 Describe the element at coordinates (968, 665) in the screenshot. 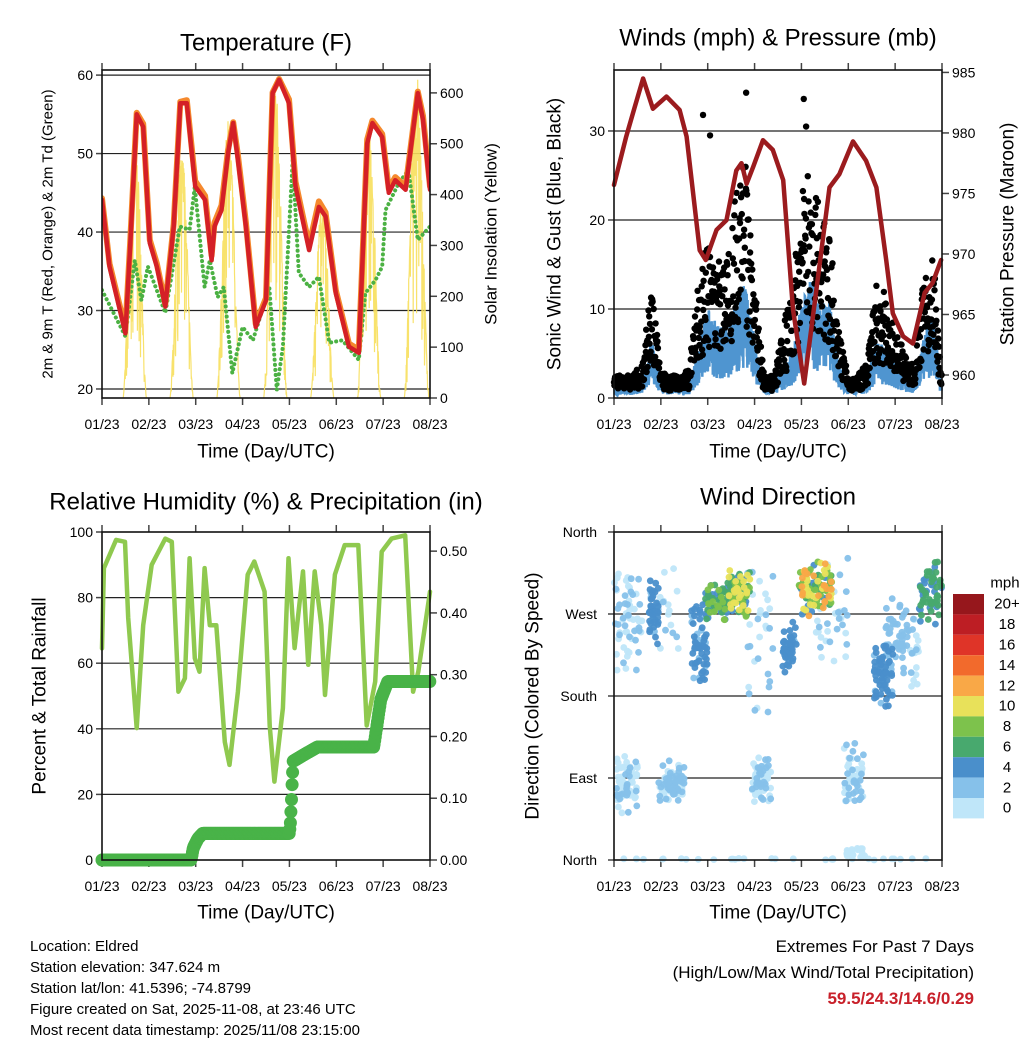

I see `legend-swatch` at that location.